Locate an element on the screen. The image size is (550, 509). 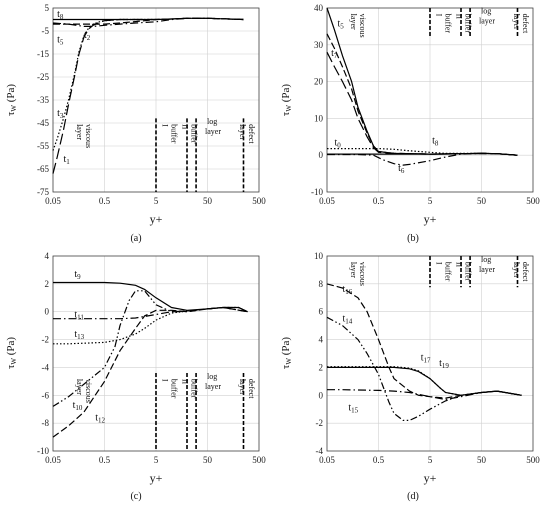
series-label-t2: t2 is located at coordinates (87, 36).